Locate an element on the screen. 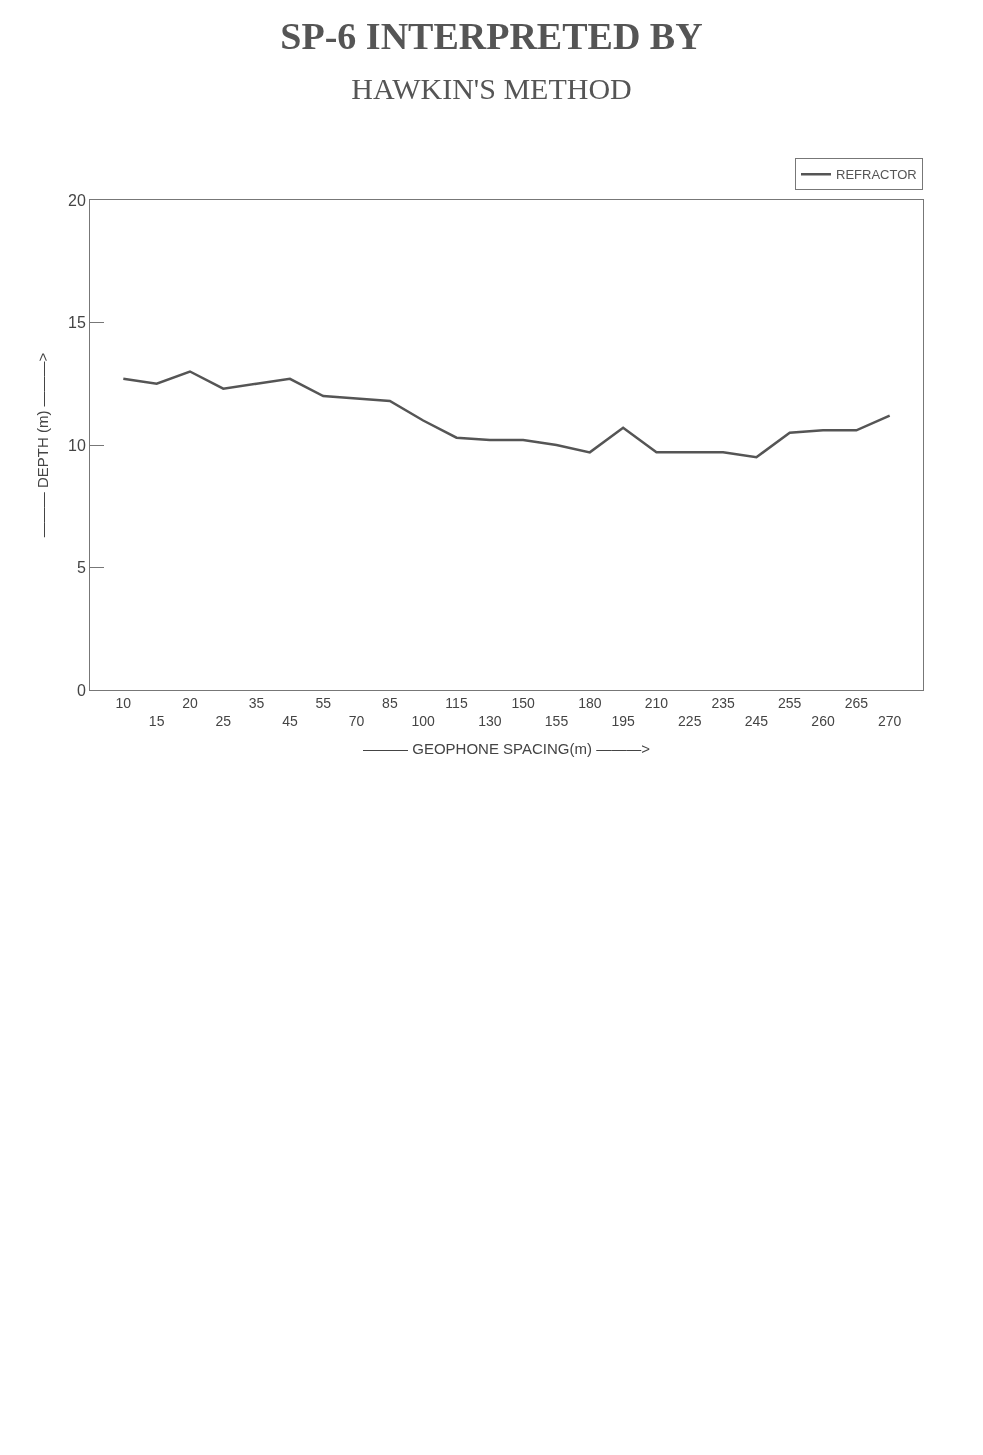  x-tick-label: 245 is located at coordinates (756, 721).